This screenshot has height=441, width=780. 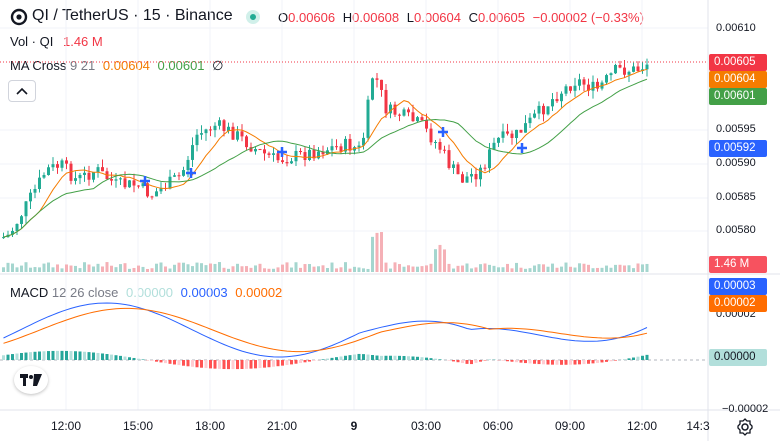 What do you see at coordinates (56, 41) in the screenshot?
I see `volume-legend: Vol · QI 1.46 M` at bounding box center [56, 41].